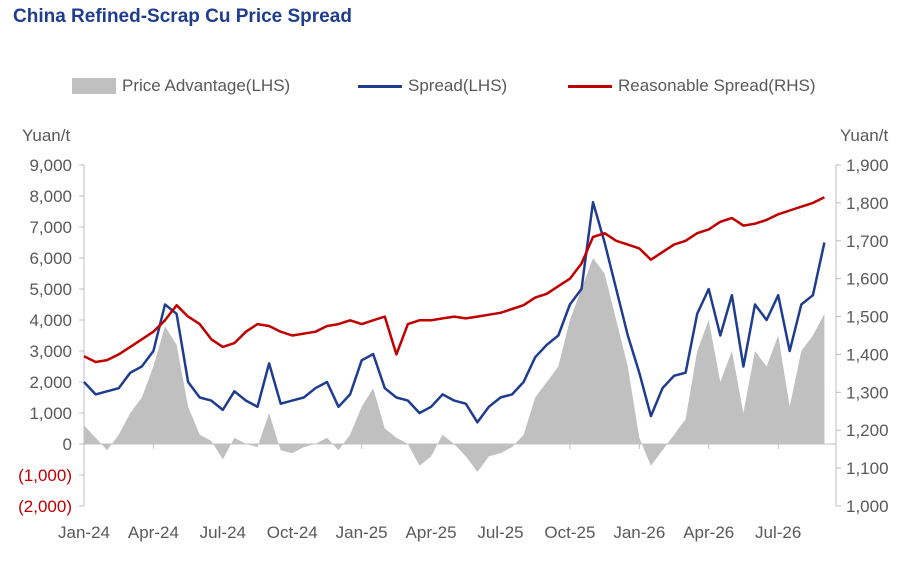 This screenshot has height=567, width=908. What do you see at coordinates (206, 85) in the screenshot?
I see `legend-label-price-advantage: Price Advantage(LHS)` at bounding box center [206, 85].